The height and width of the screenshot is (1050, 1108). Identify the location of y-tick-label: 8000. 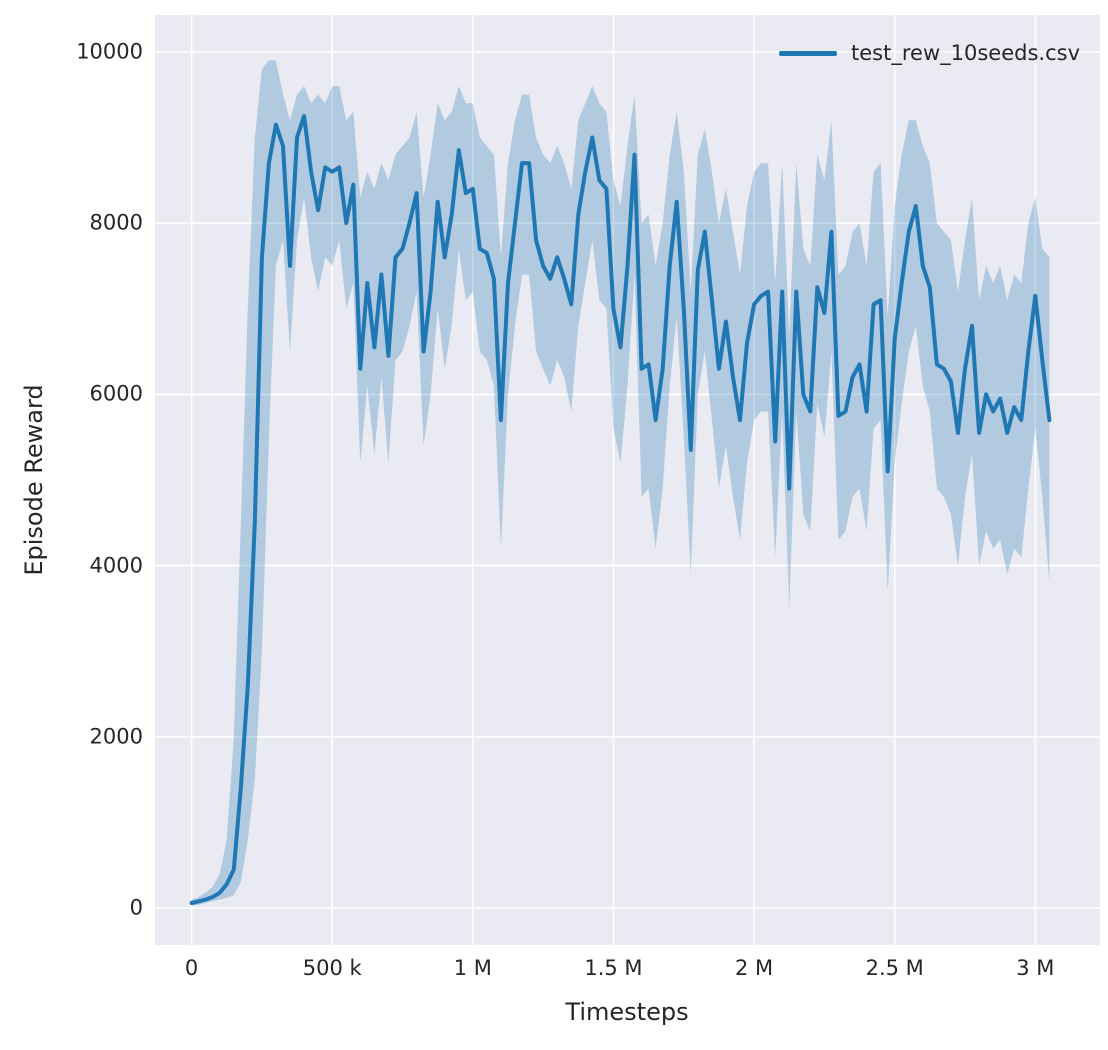
(116, 222).